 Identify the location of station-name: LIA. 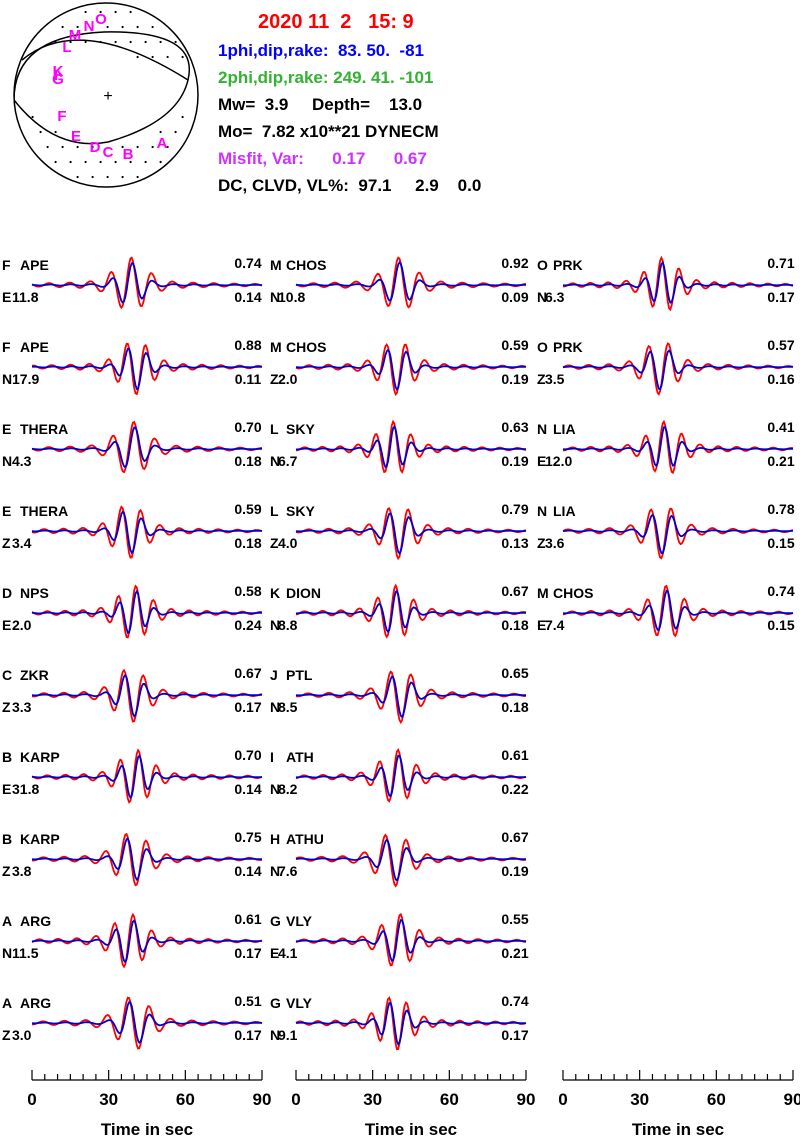
(564, 511).